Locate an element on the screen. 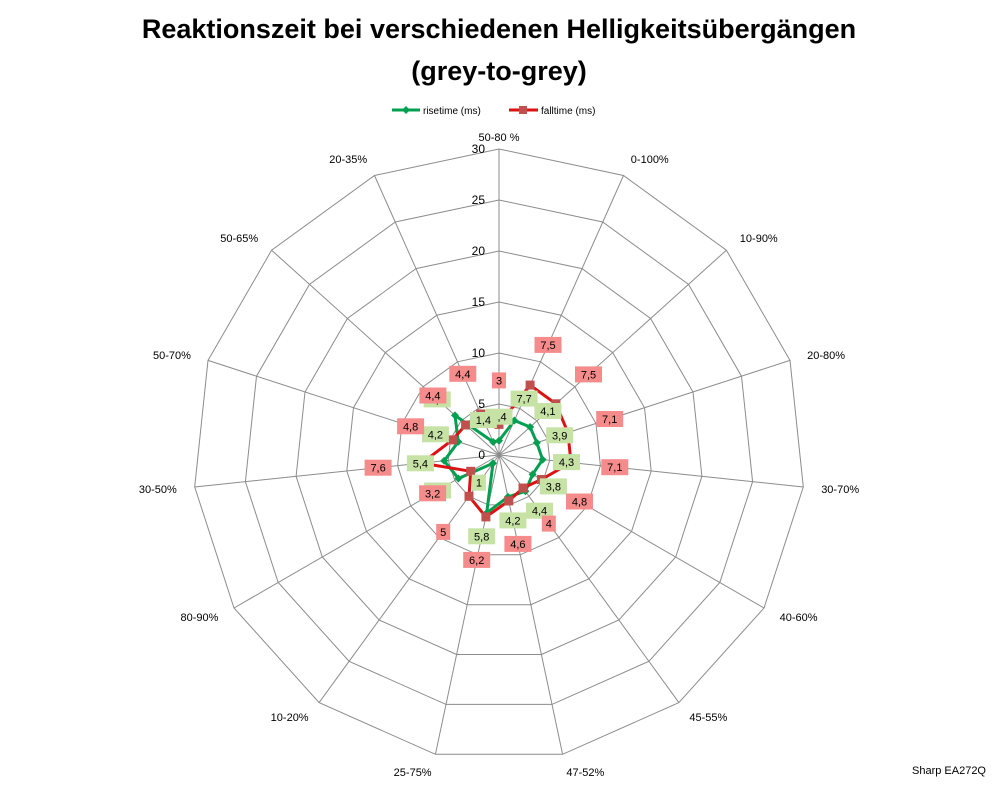 Image resolution: width=998 pixels, height=786 pixels. data-label: 5,8 is located at coordinates (481, 537).